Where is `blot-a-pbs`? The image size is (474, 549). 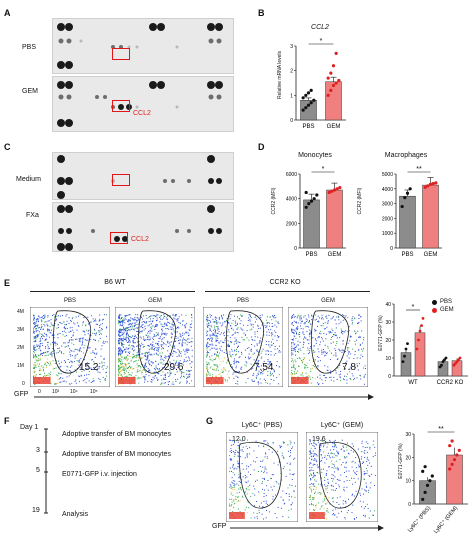
blot-a-pbs is located at coordinates (143, 46).